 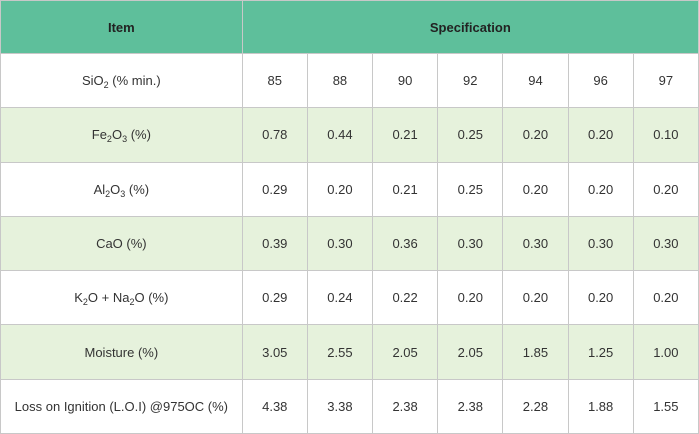 What do you see at coordinates (470, 80) in the screenshot?
I see `spec-value: 92` at bounding box center [470, 80].